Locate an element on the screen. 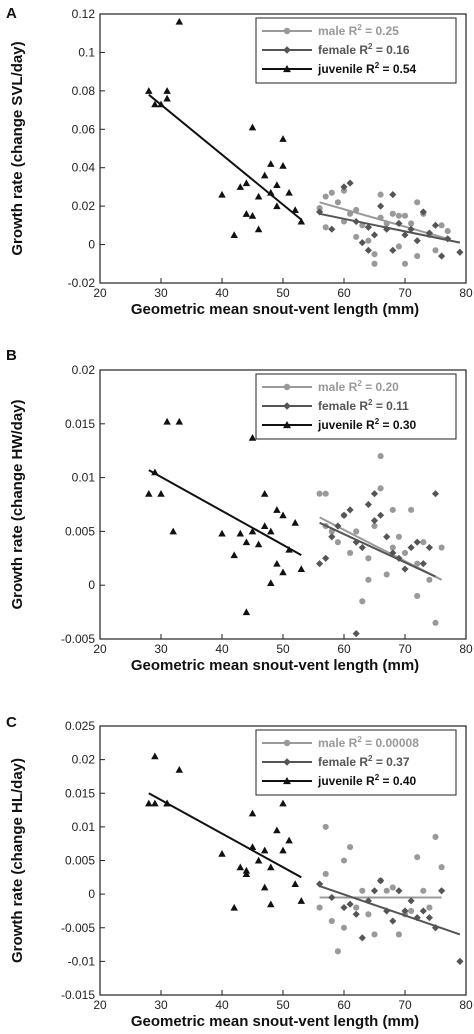  y-tick-label: -0.005 is located at coordinates (78, 639).